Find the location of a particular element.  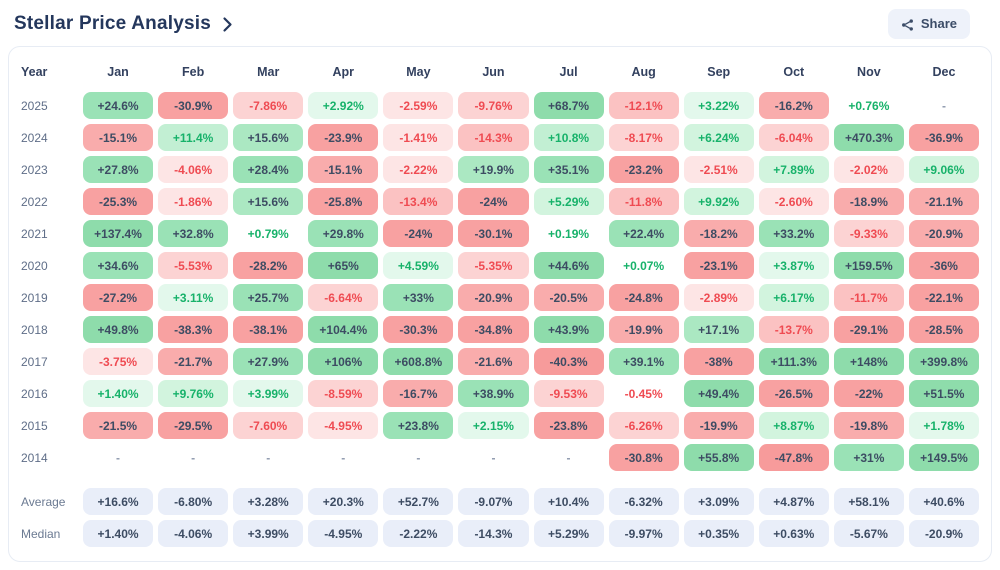

month-column-header: Sep is located at coordinates (719, 72).